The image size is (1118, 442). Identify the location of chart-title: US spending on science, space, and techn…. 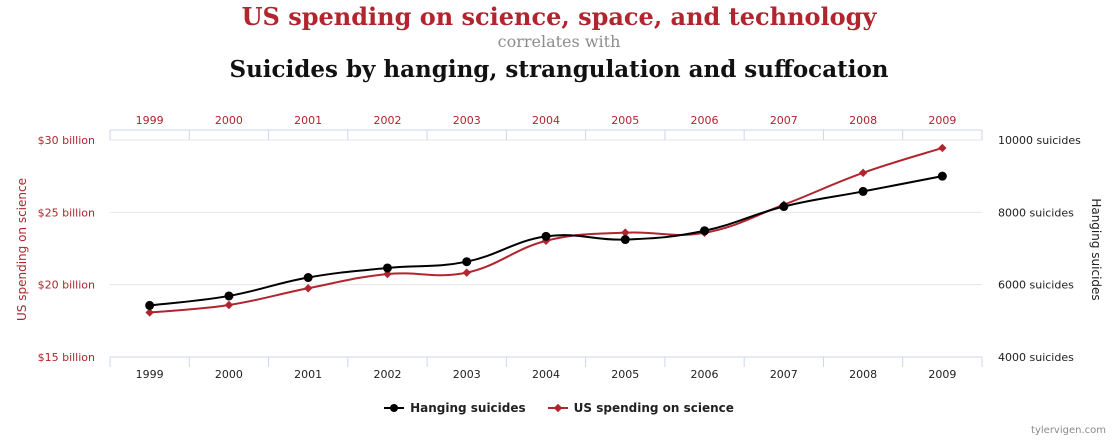
(559, 16).